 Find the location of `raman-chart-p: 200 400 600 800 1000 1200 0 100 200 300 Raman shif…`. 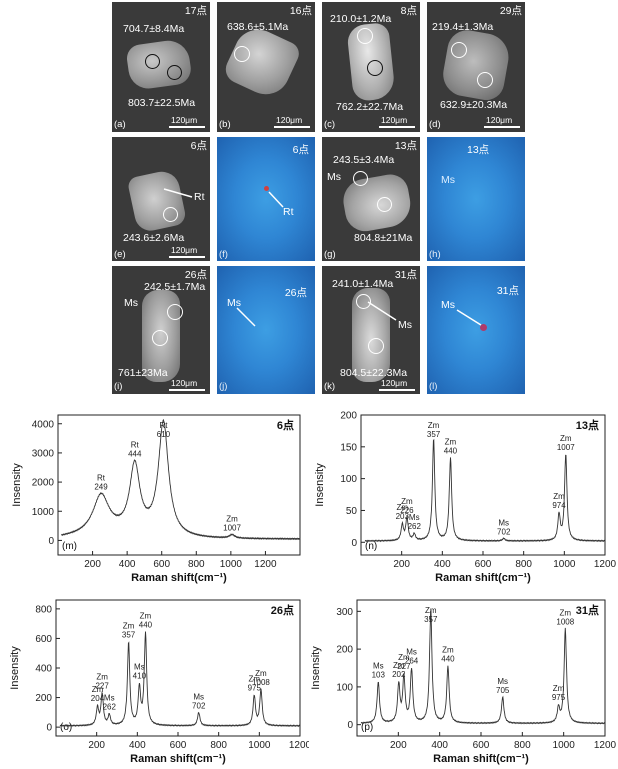

raman-chart-p: 200 400 600 800 1000 1200 0 100 200 300 Raman shif… is located at coordinates (463, 682).